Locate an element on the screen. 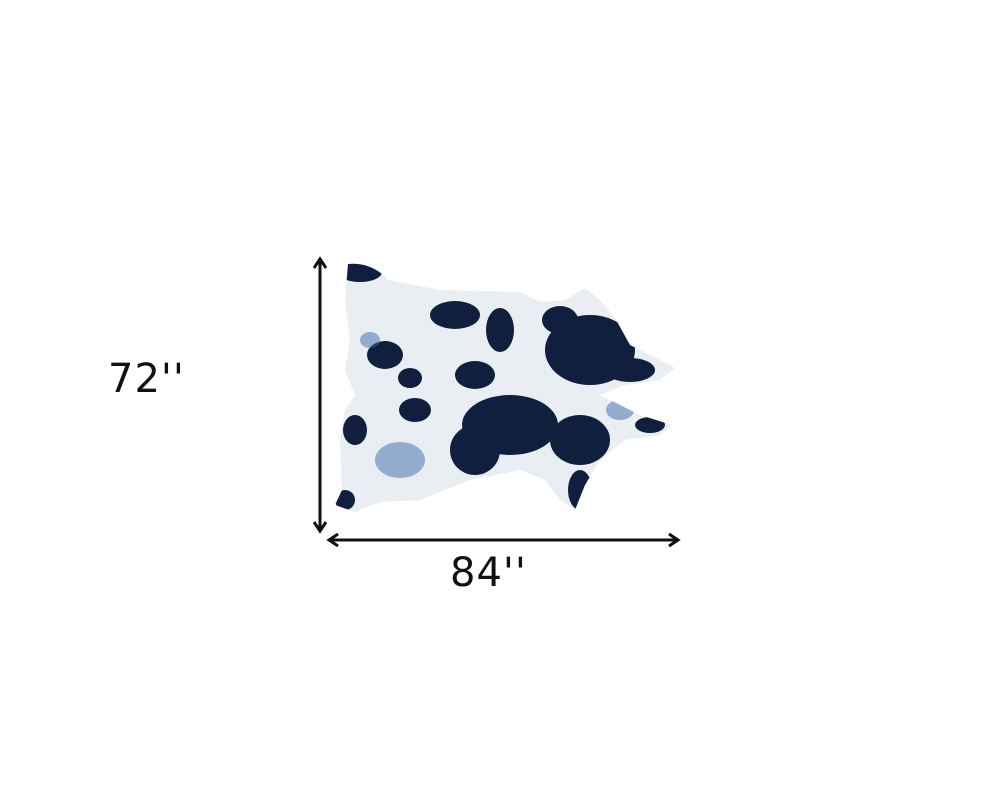 Image resolution: width=1000 pixels, height=800 pixels. width-label: 84'' is located at coordinates (488, 573).